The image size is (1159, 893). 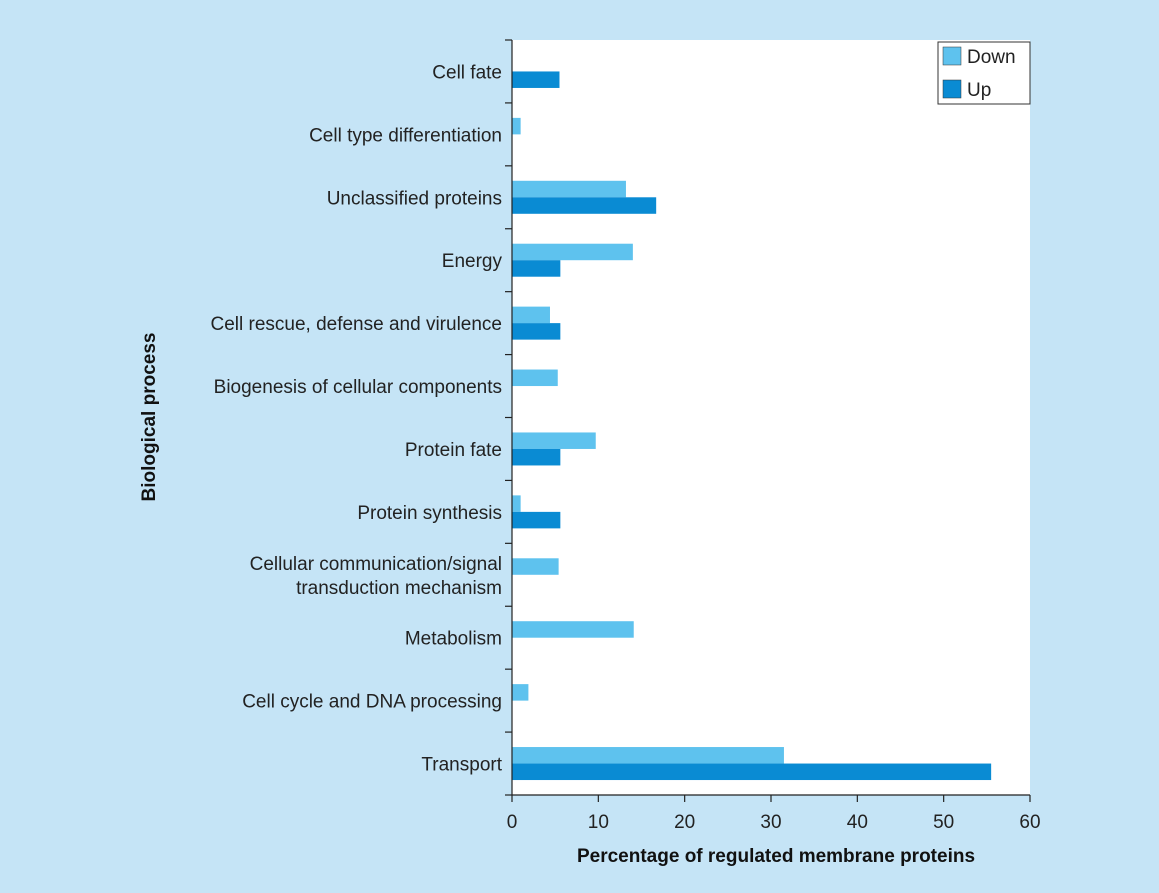 What do you see at coordinates (405, 135) in the screenshot?
I see `category-label-1: Cell type differentiation` at bounding box center [405, 135].